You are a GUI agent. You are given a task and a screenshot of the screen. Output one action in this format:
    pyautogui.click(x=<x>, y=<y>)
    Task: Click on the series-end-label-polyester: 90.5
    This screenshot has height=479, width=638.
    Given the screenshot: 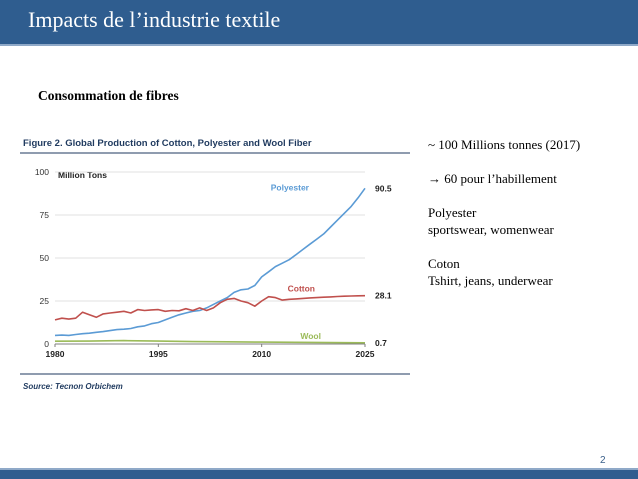 What is the action you would take?
    pyautogui.click(x=383, y=188)
    